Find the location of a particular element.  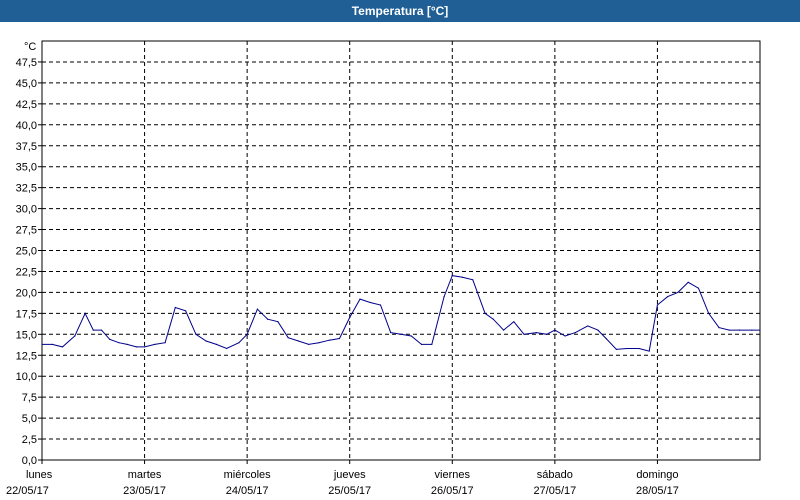

x-tick-date-label: 26/05/17 is located at coordinates (452, 491).